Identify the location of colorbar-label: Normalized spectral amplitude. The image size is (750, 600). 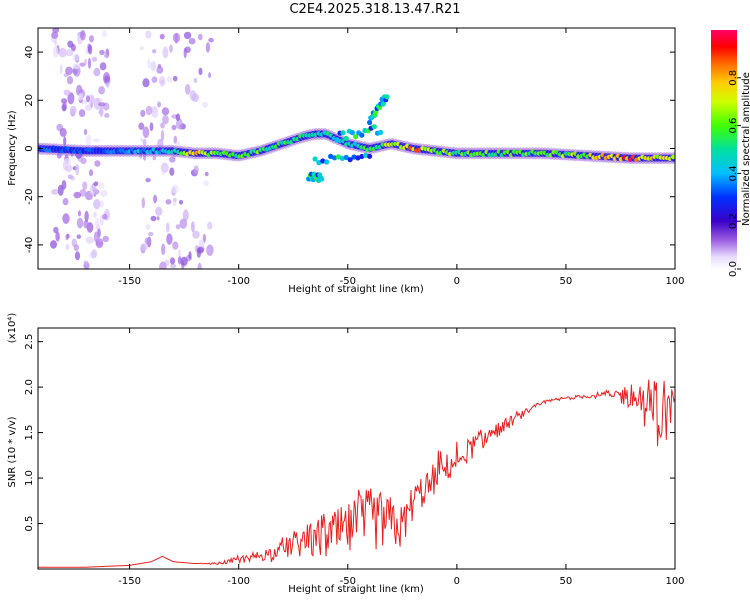
(745, 149).